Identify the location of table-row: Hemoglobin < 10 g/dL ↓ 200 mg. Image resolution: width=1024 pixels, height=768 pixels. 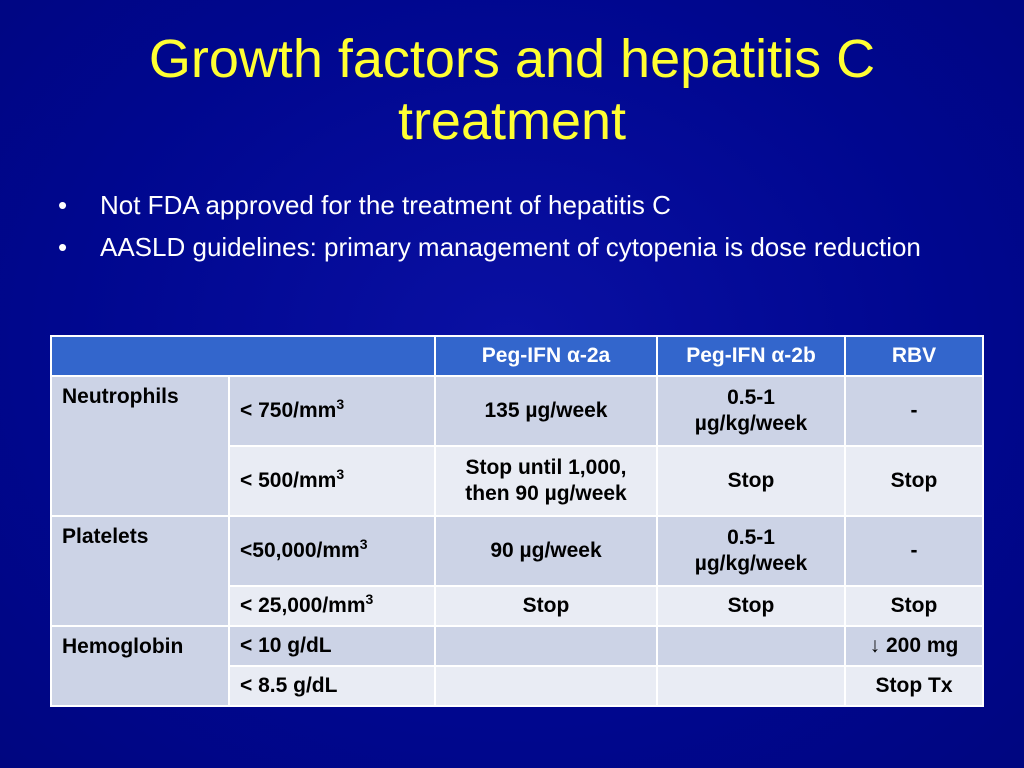
(517, 666).